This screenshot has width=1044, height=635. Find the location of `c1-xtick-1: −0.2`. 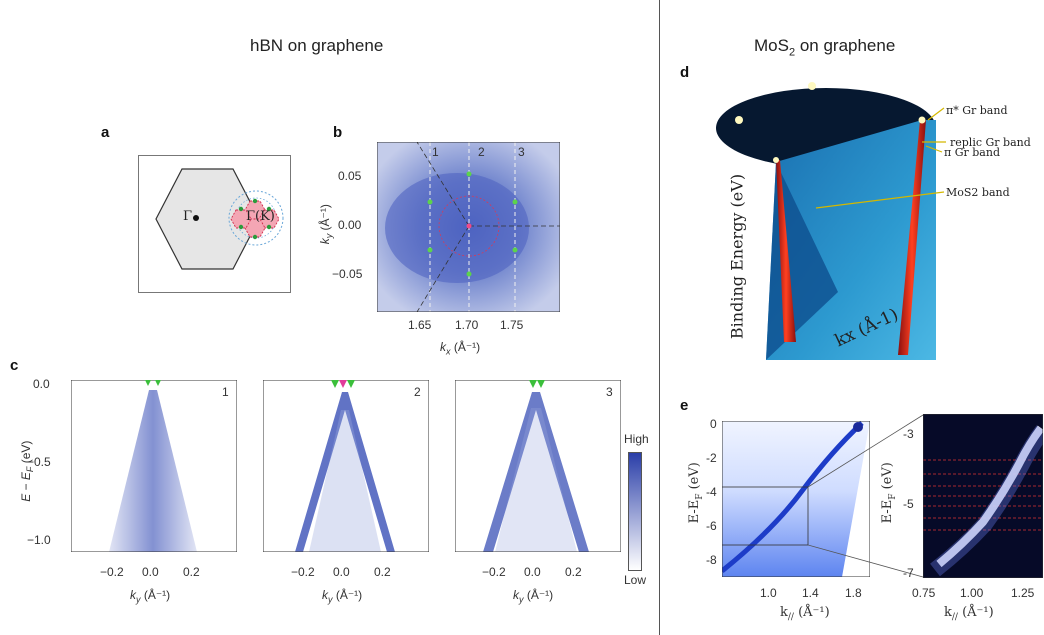

c1-xtick-1: −0.2 is located at coordinates (112, 572).